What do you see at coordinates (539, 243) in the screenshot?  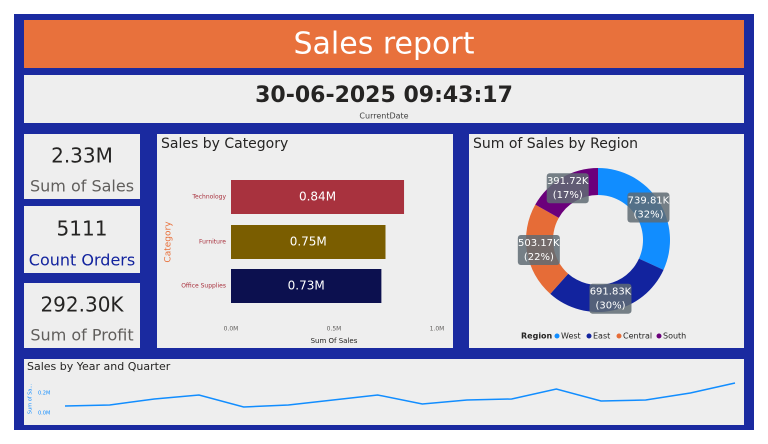 I see `data-label: 503.17K` at bounding box center [539, 243].